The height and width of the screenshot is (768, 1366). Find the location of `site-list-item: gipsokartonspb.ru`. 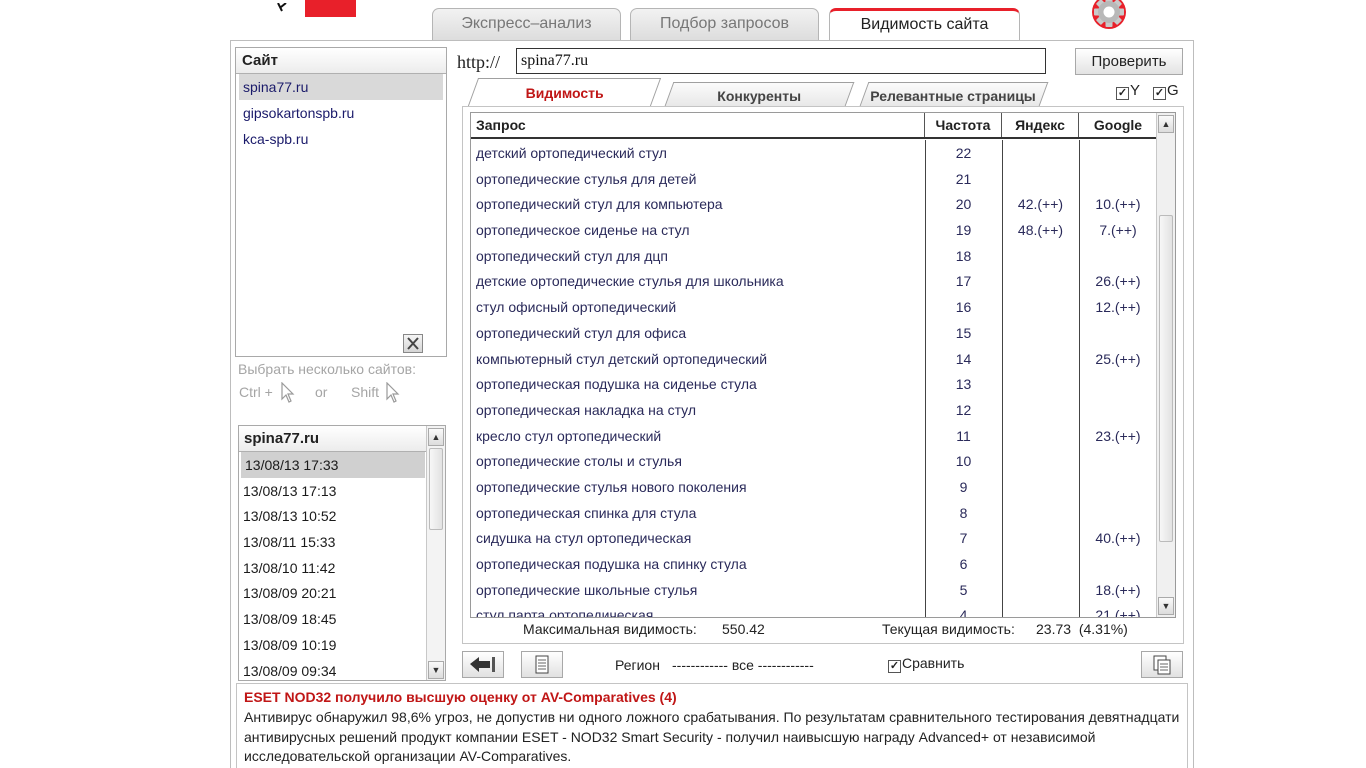

site-list-item: gipsokartonspb.ru is located at coordinates (299, 113).